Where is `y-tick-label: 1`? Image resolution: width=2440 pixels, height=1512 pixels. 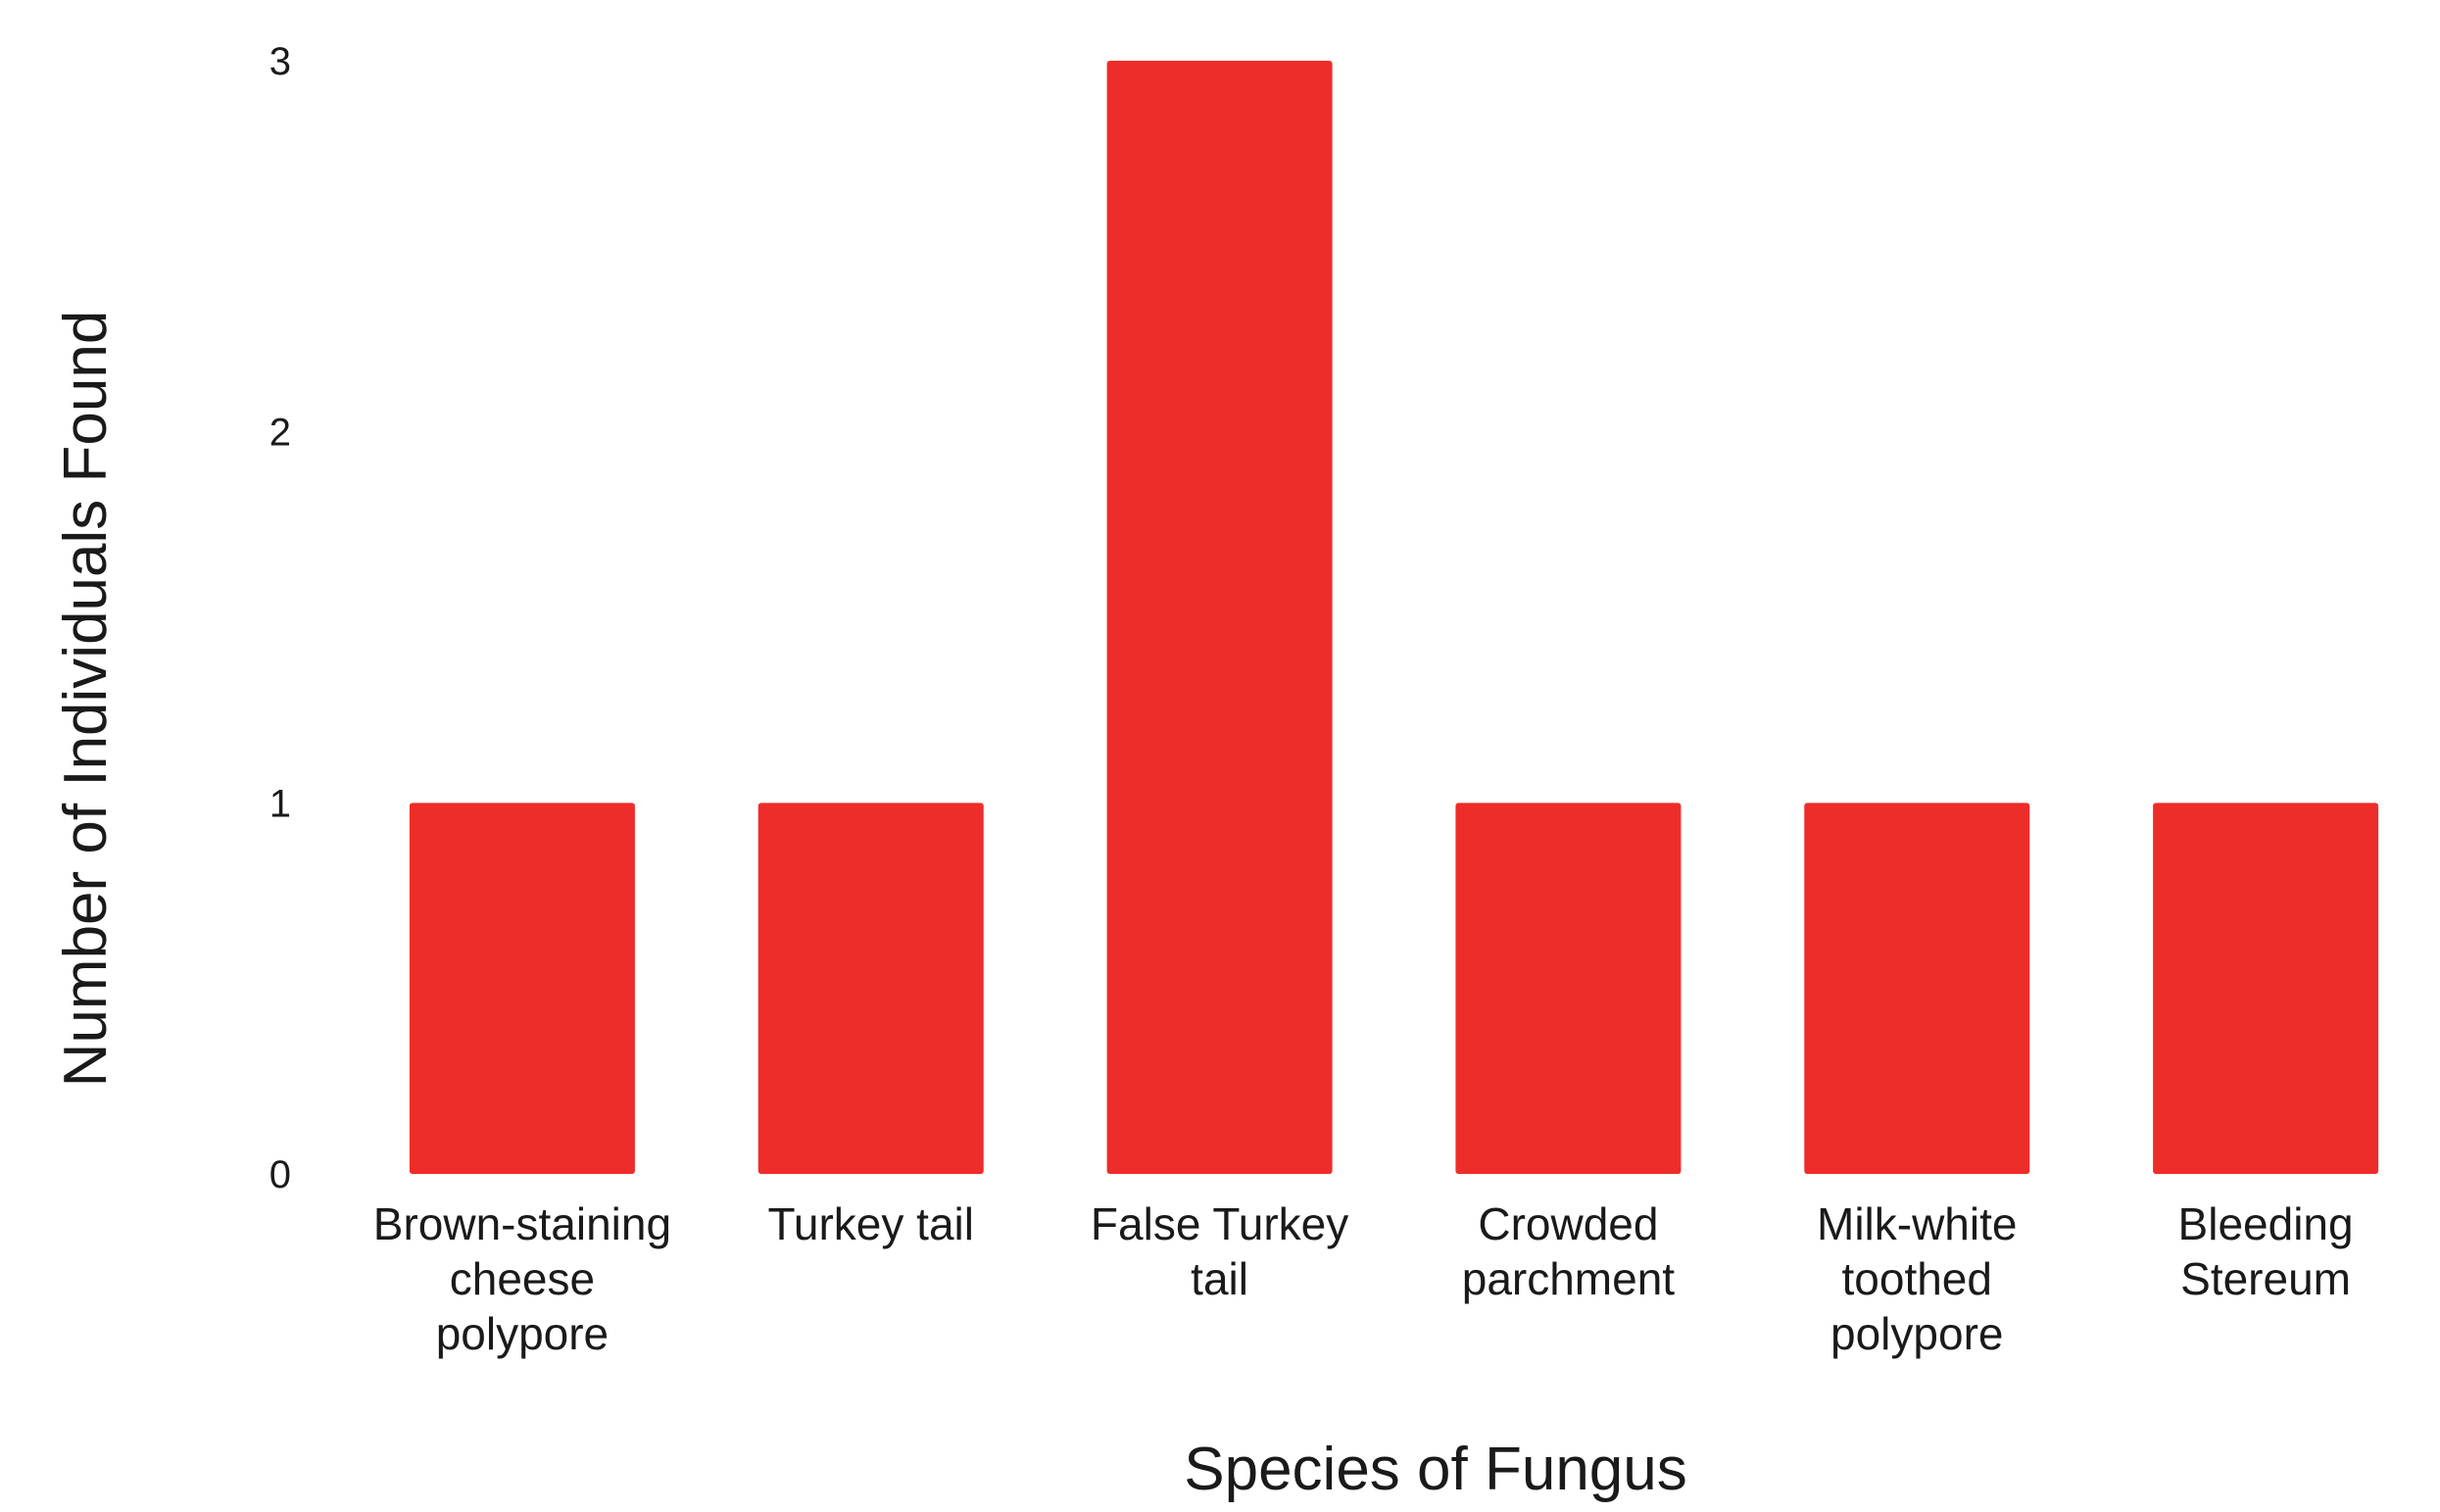 y-tick-label: 1 is located at coordinates (280, 803).